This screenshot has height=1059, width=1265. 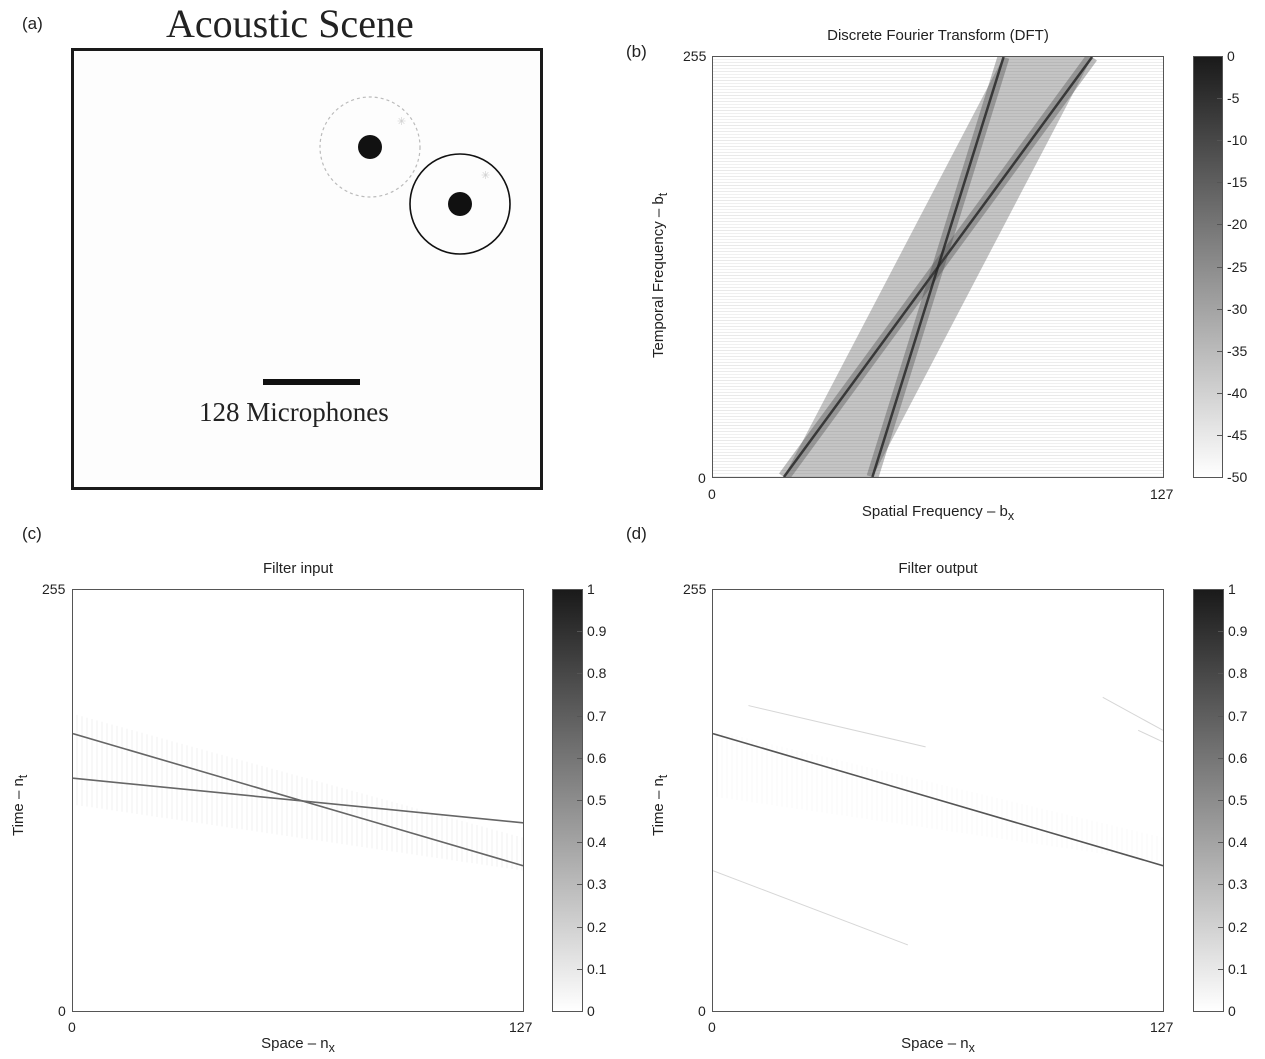 I want to click on dft-title: Discrete Fourier Transform (DFT), so click(x=938, y=35).